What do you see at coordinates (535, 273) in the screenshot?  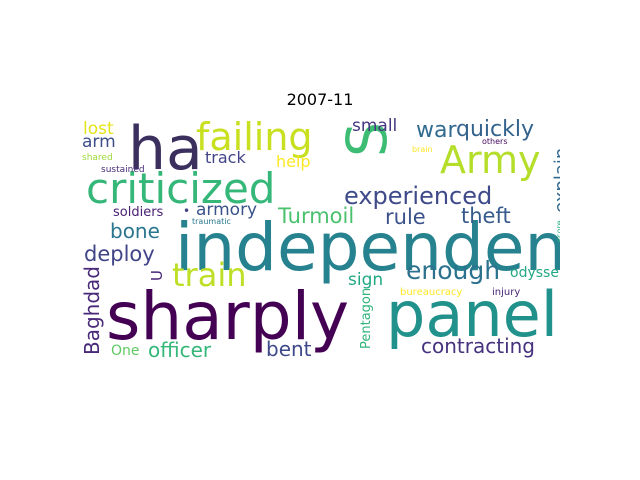 I see `word-odyssey: odyssey` at bounding box center [535, 273].